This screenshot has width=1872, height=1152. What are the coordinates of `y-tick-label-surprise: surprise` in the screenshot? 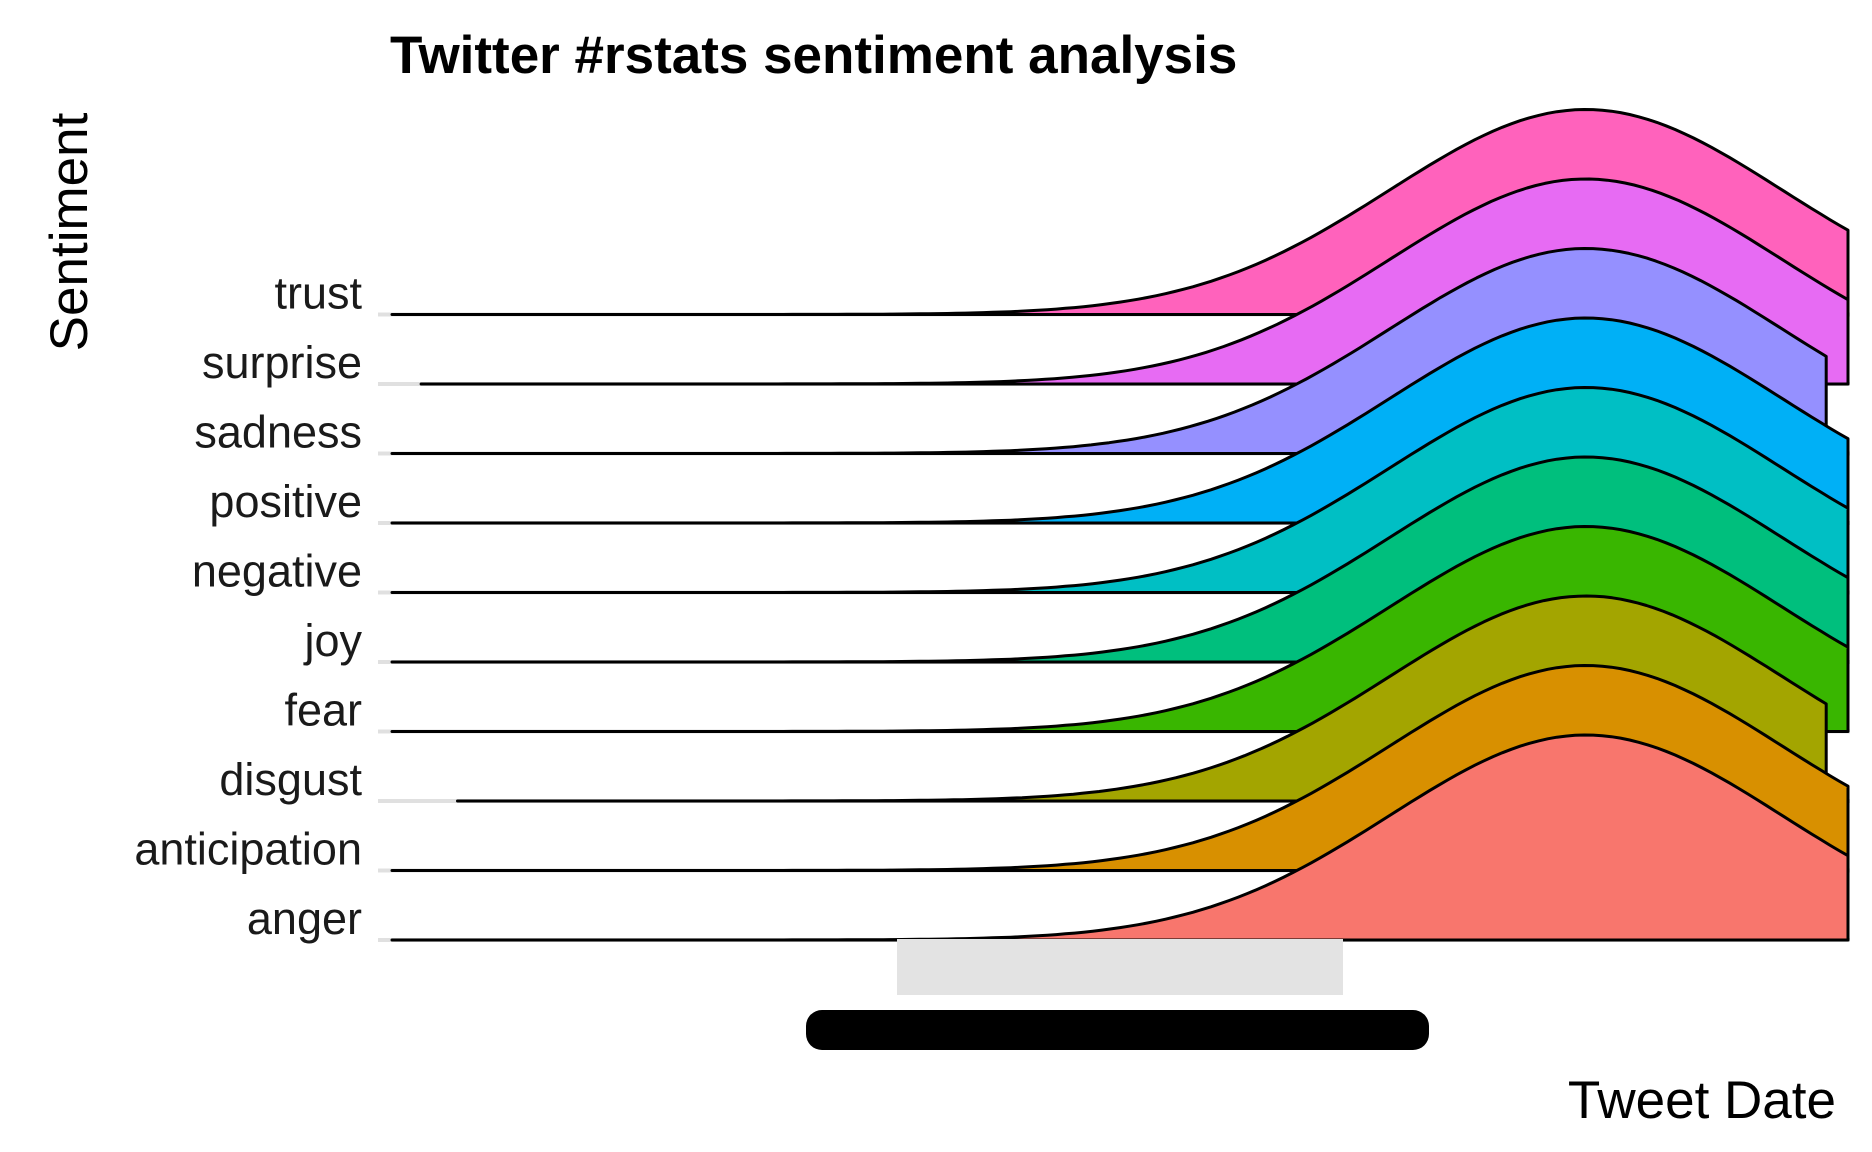 It's located at (282, 362).